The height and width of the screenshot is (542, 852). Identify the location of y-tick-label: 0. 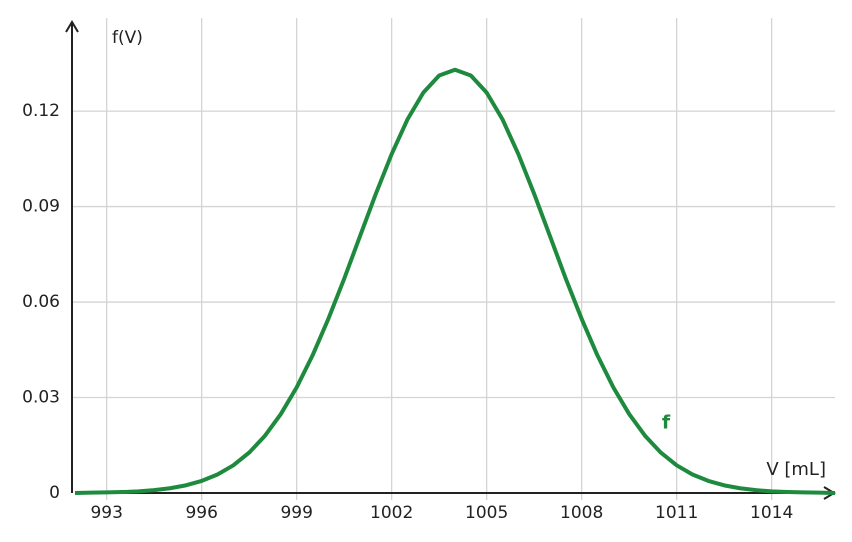
(54, 493).